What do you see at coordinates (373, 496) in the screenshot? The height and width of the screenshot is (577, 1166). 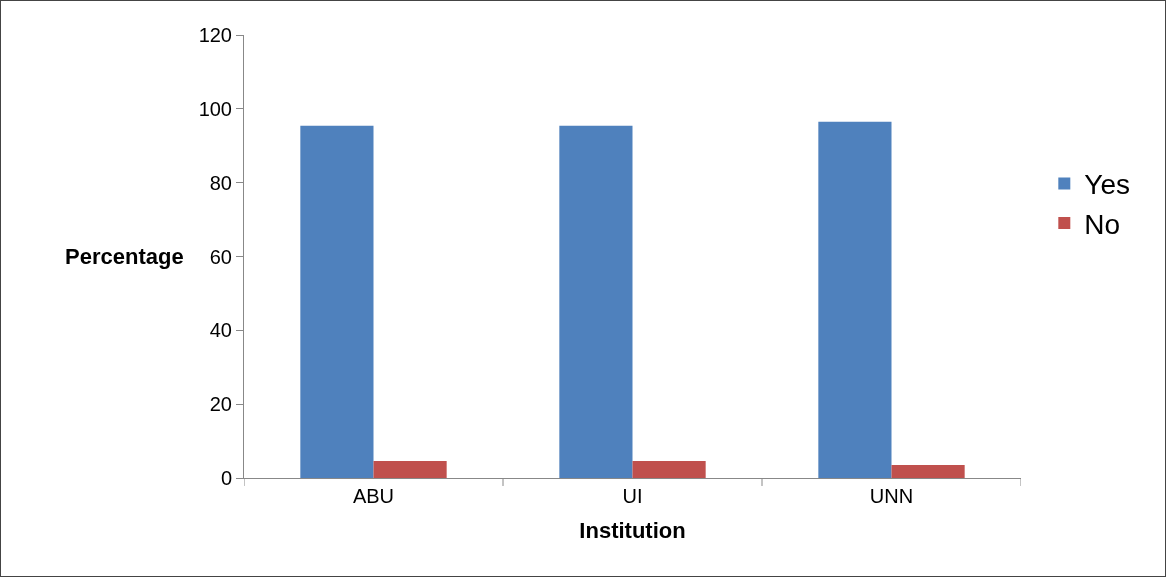 I see `x-tick-label: ABU` at bounding box center [373, 496].